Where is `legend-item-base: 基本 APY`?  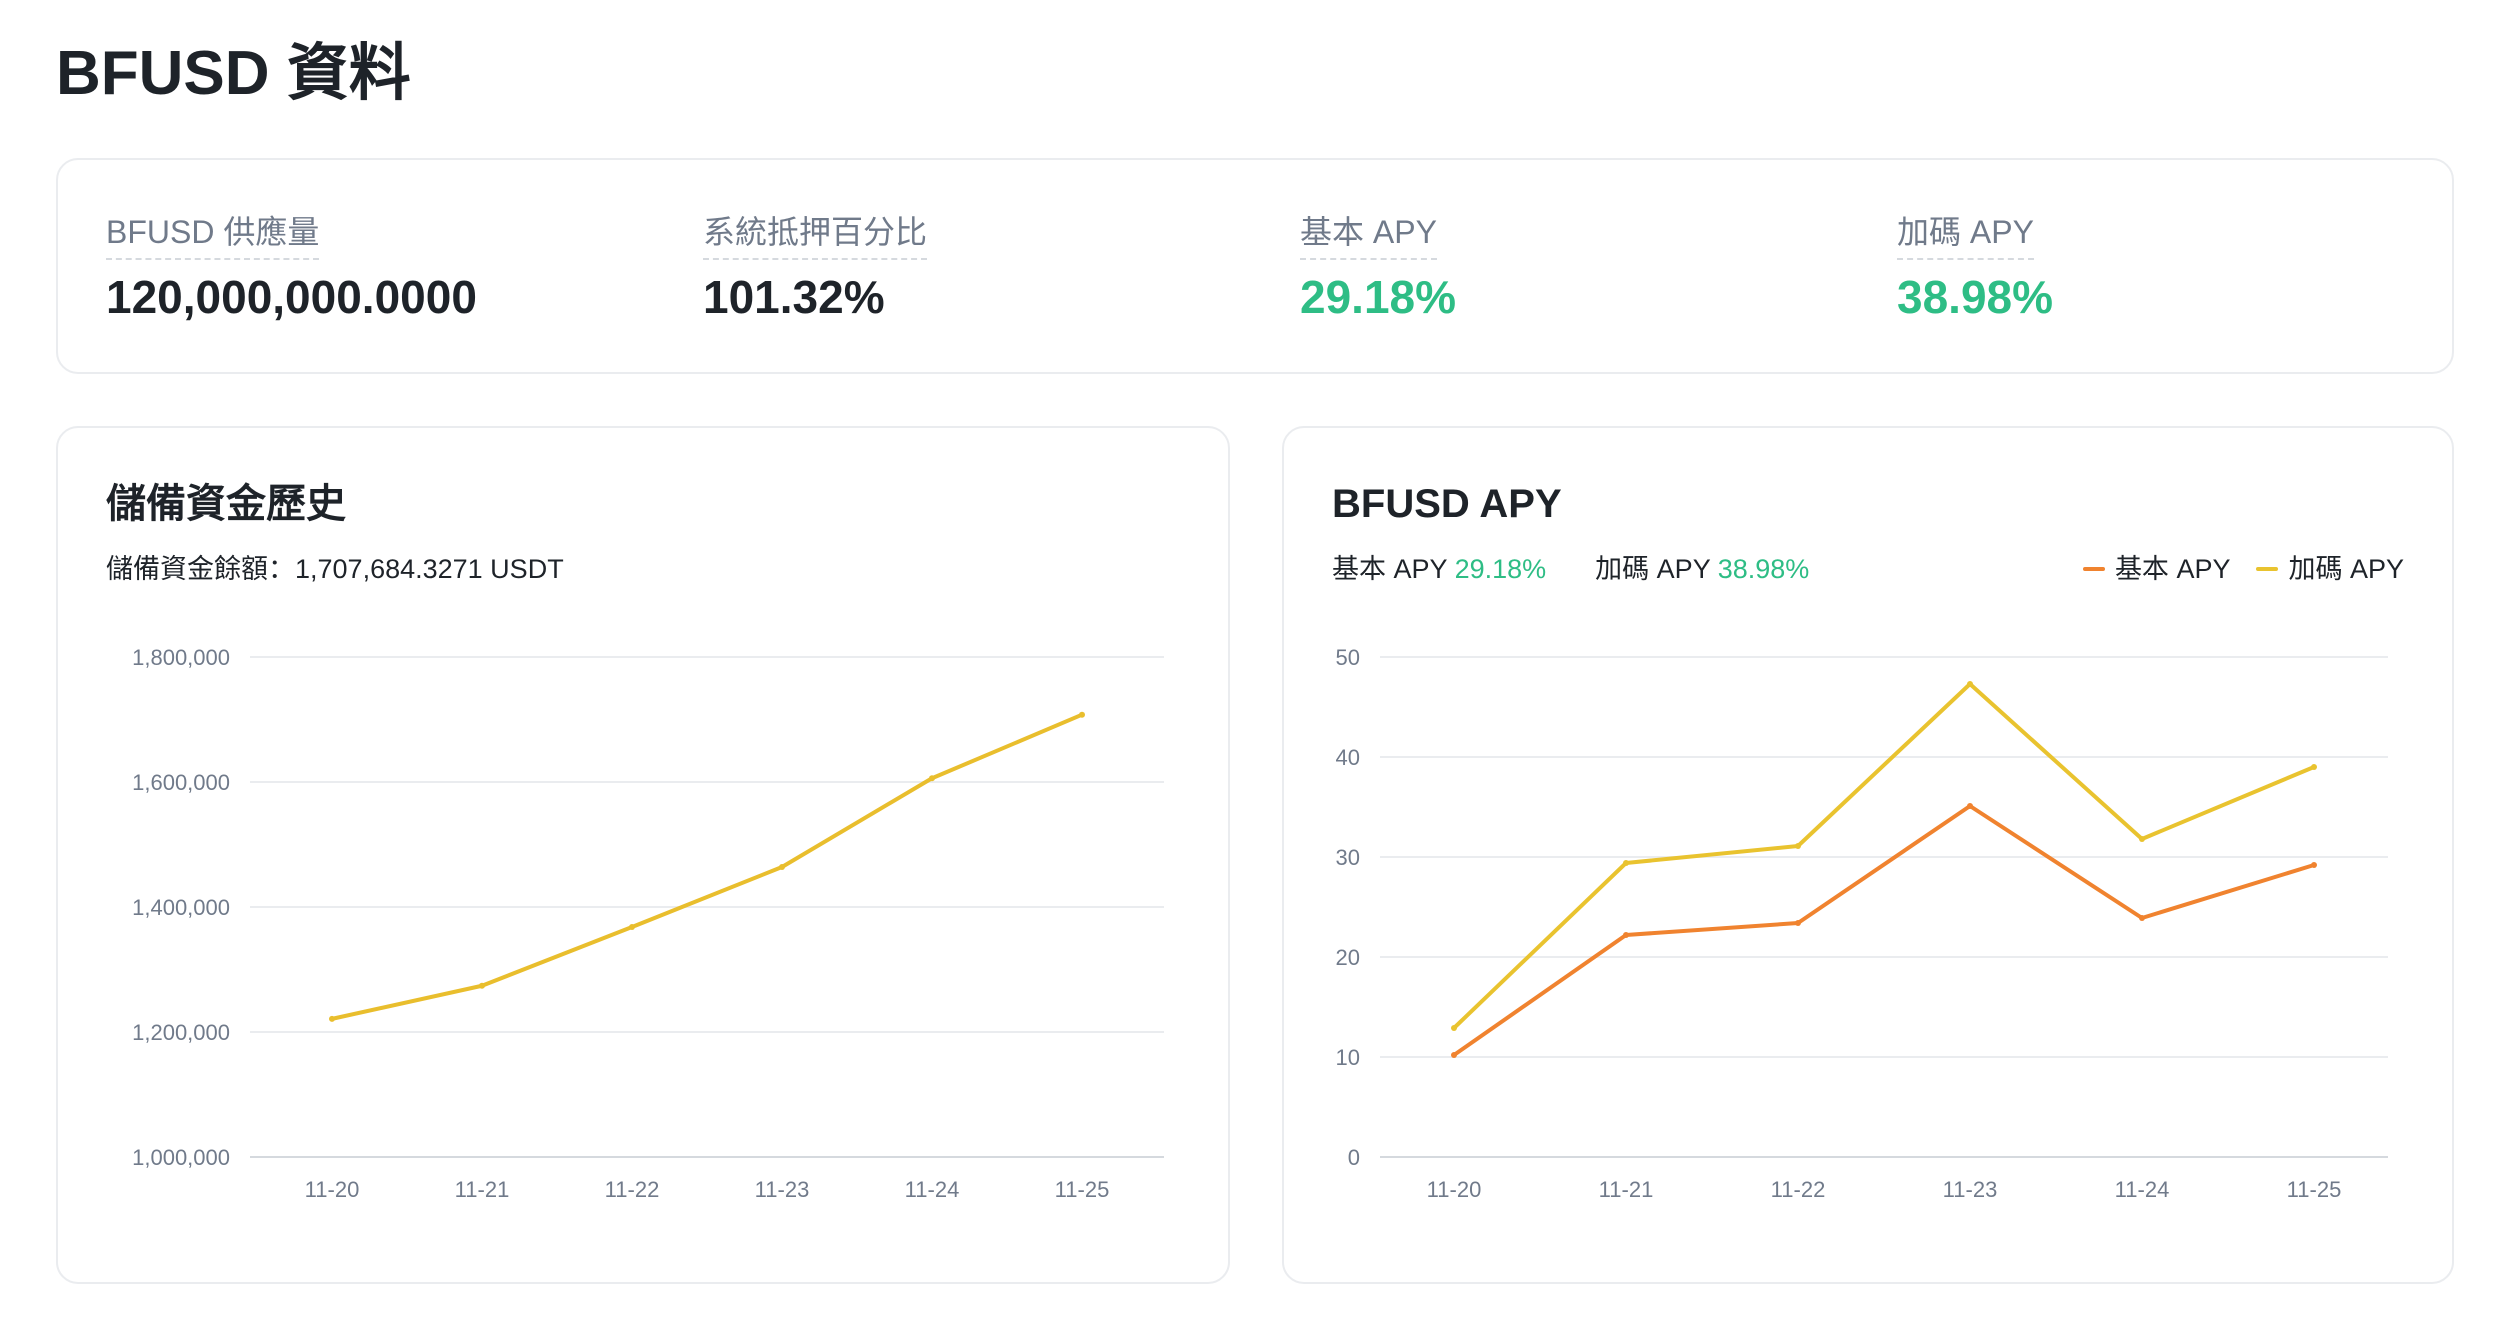 legend-item-base: 基本 APY is located at coordinates (2156, 569).